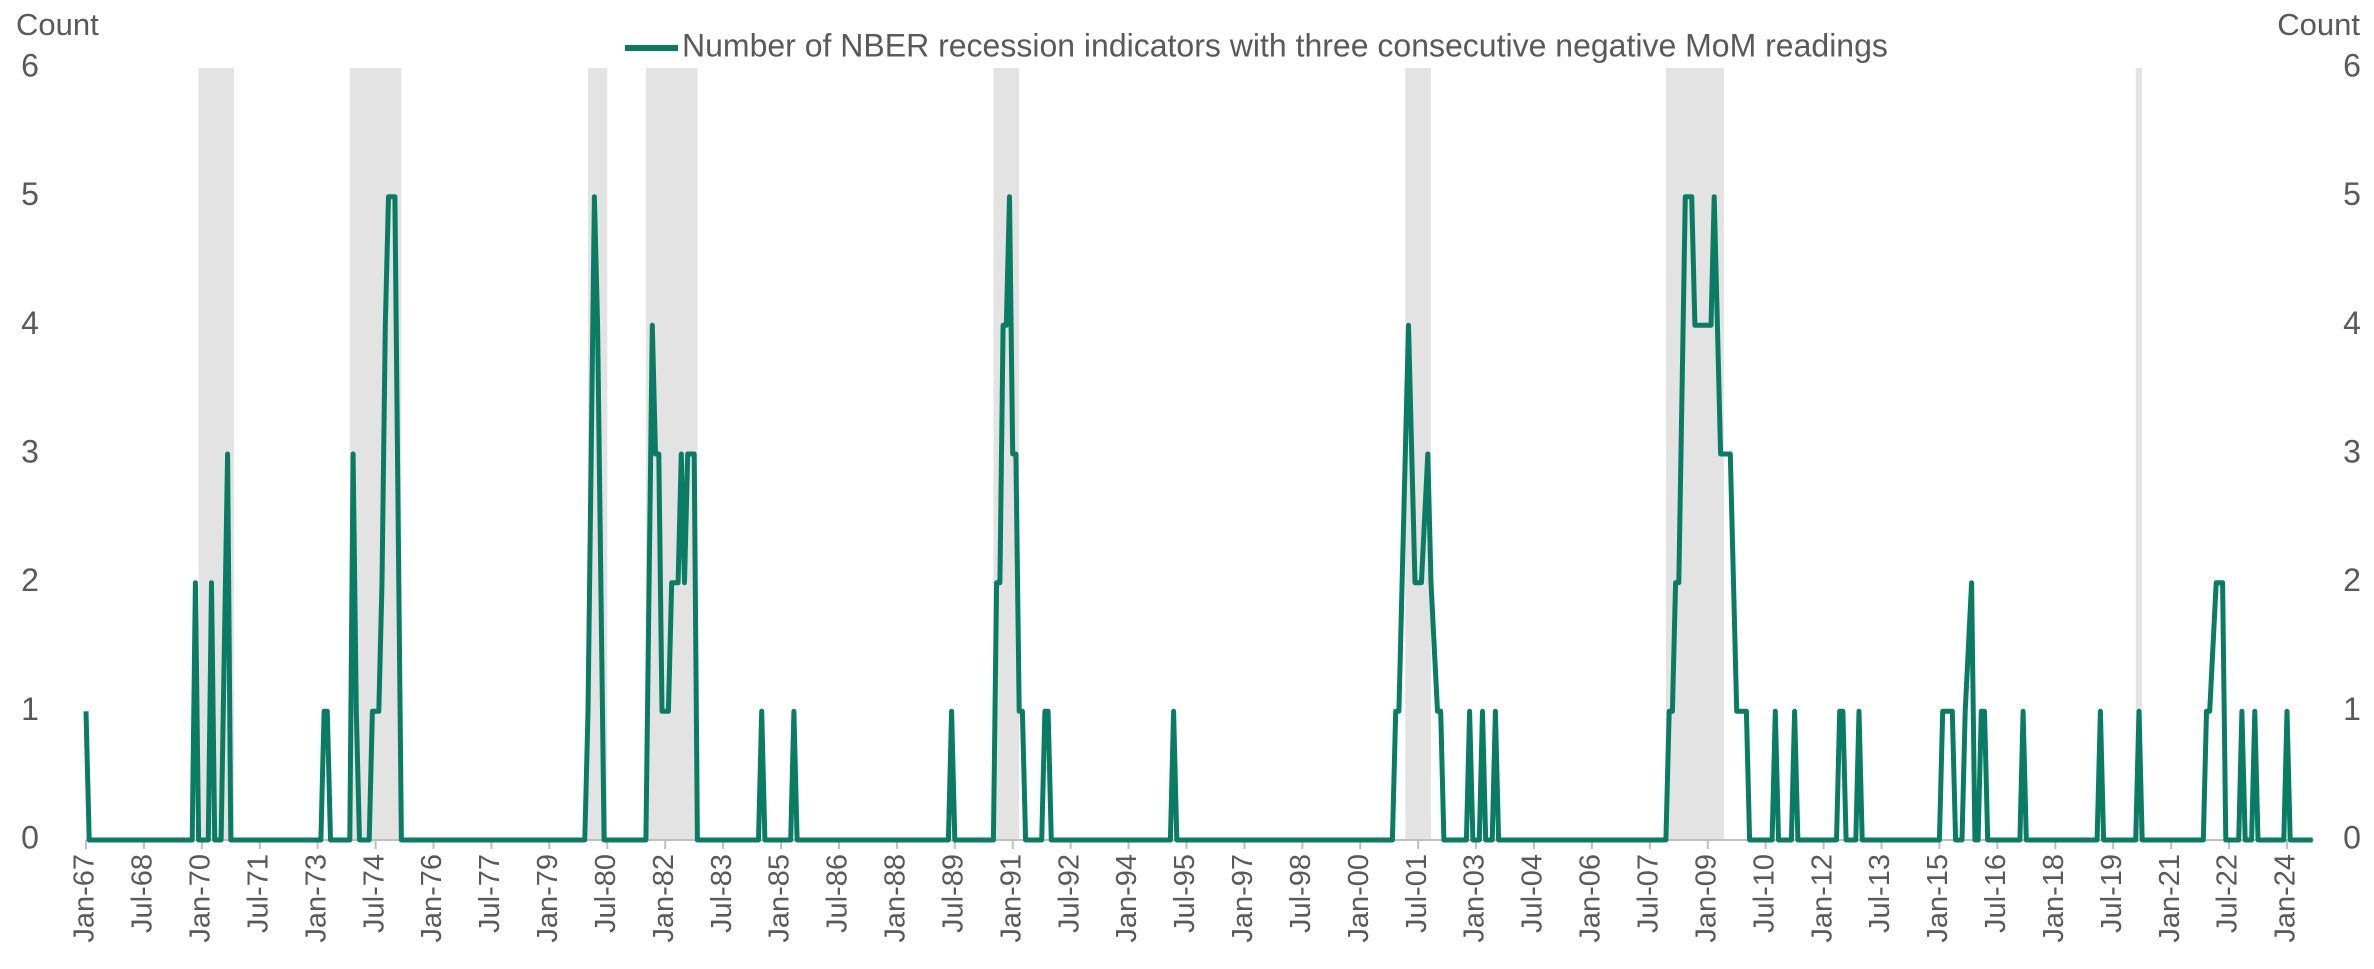 The height and width of the screenshot is (969, 2374). Describe the element at coordinates (2286, 898) in the screenshot. I see `x-tick-label: Jan-24` at that location.